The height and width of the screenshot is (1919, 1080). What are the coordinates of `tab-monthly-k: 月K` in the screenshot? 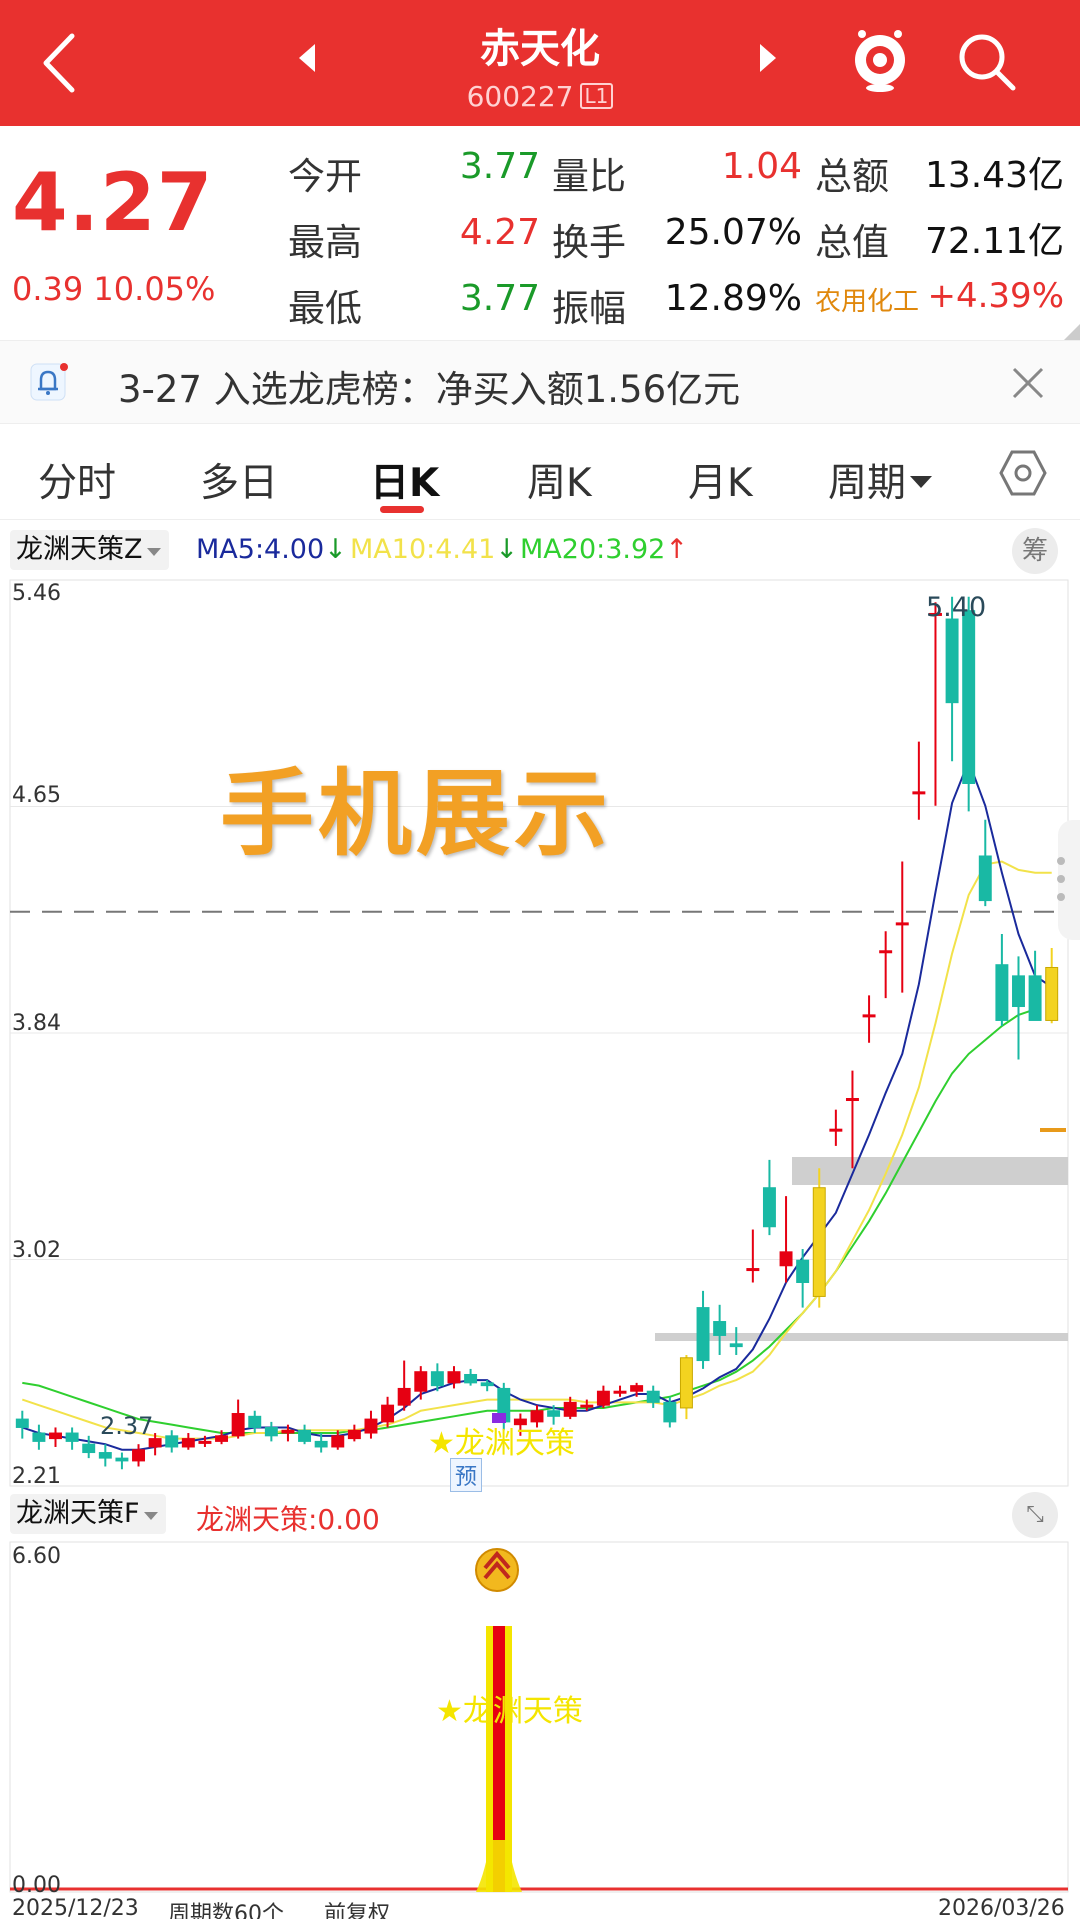 It's located at (720, 483).